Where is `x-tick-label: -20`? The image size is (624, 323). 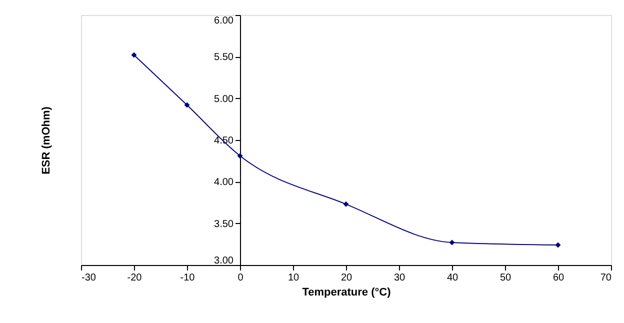 x-tick-label: -20 is located at coordinates (134, 278).